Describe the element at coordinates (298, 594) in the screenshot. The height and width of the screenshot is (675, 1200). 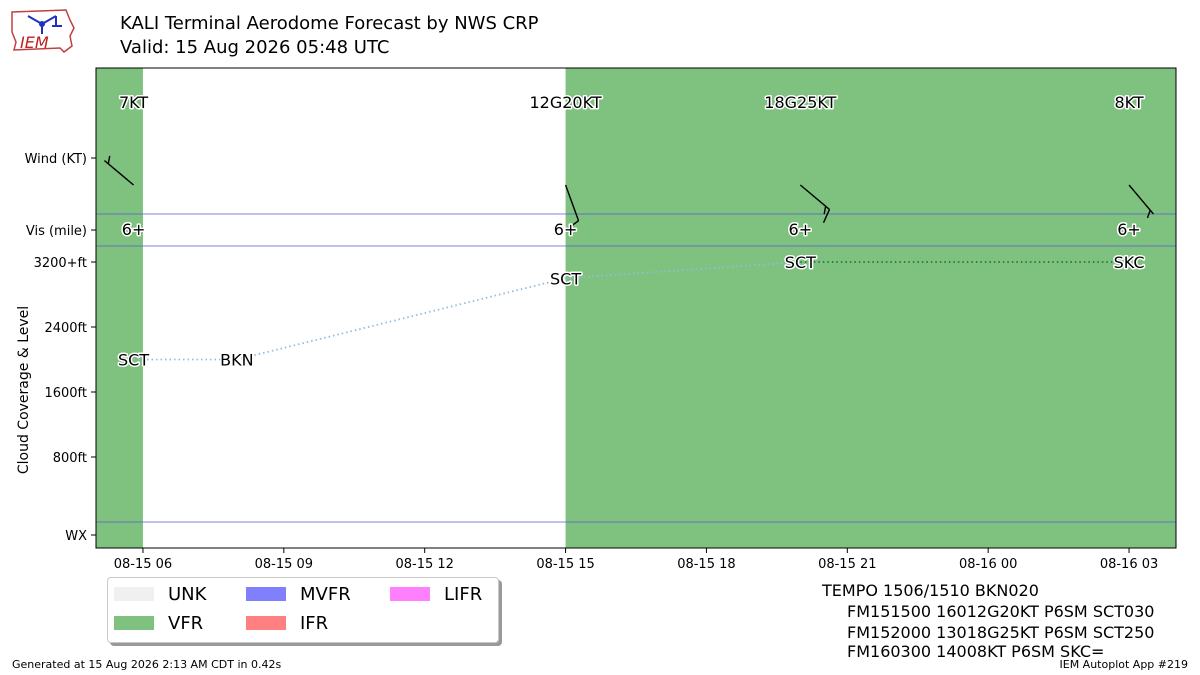
I see `legend-item-mvfr: MVFR` at that location.